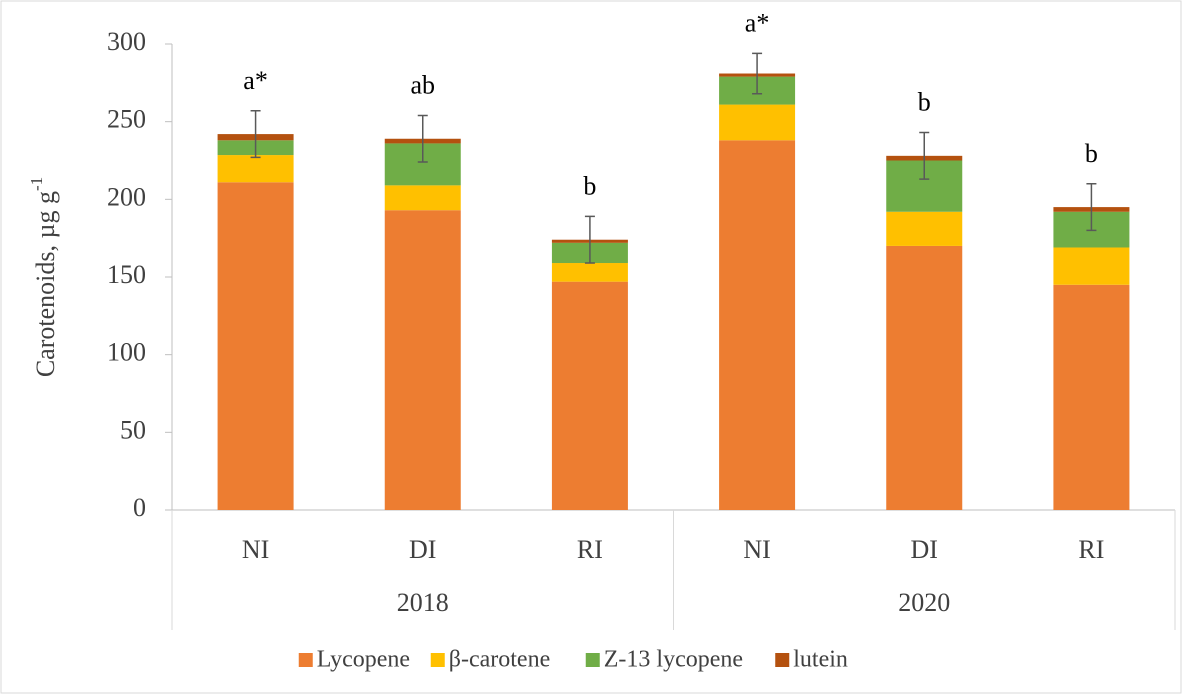  I want to click on y-axis-title: Carotenoids, µg g-1, so click(43, 277).